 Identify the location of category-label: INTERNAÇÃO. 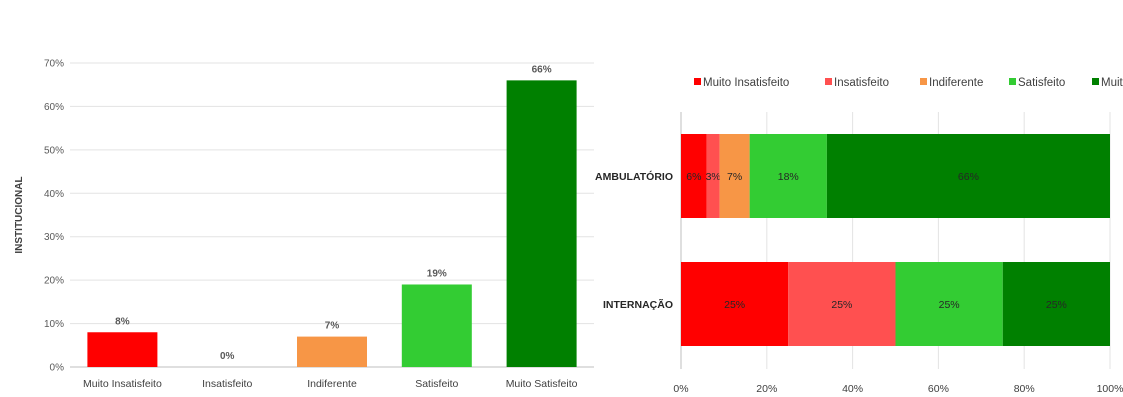
(638, 304).